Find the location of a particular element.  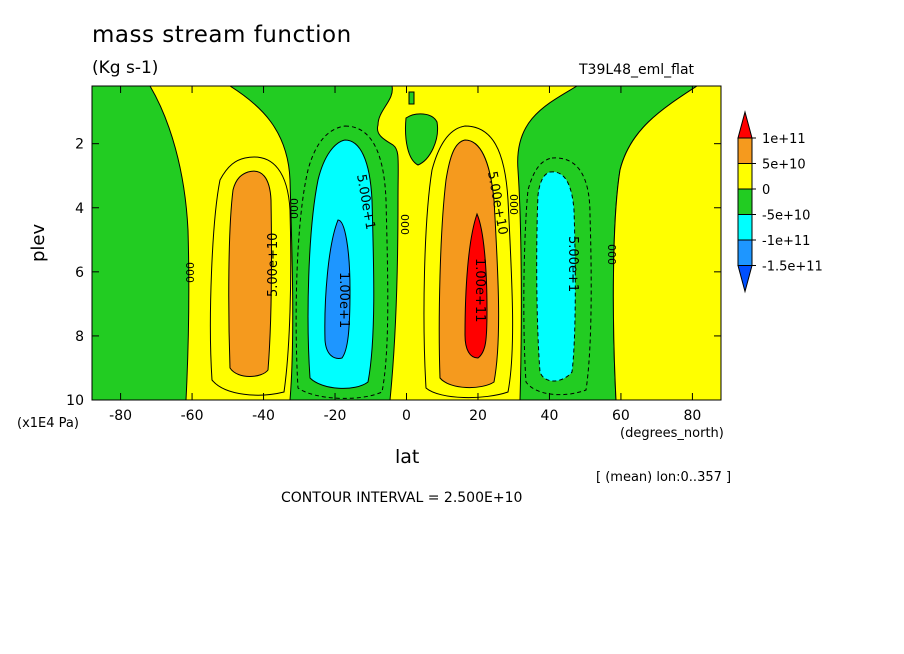

y-tick-label: 2 is located at coordinates (79, 145).